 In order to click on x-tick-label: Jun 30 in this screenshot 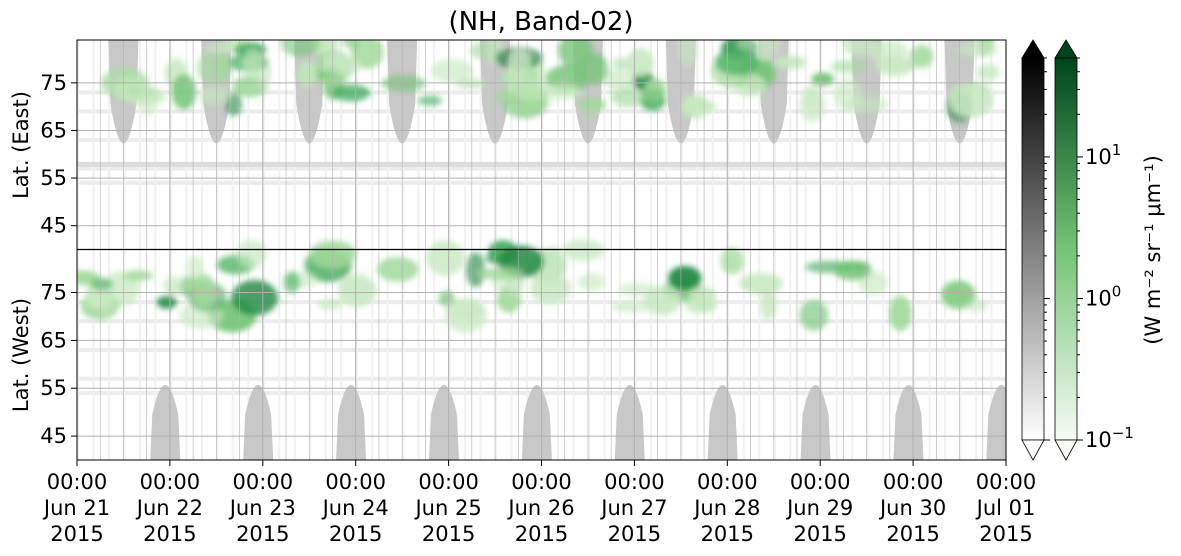, I will do `click(912, 508)`.